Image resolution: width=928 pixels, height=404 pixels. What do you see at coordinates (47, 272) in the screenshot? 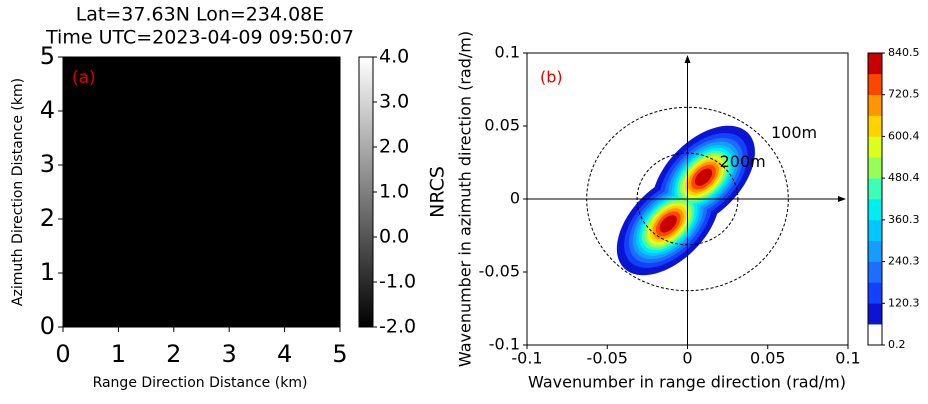
I see `y-tick-label: 1` at bounding box center [47, 272].